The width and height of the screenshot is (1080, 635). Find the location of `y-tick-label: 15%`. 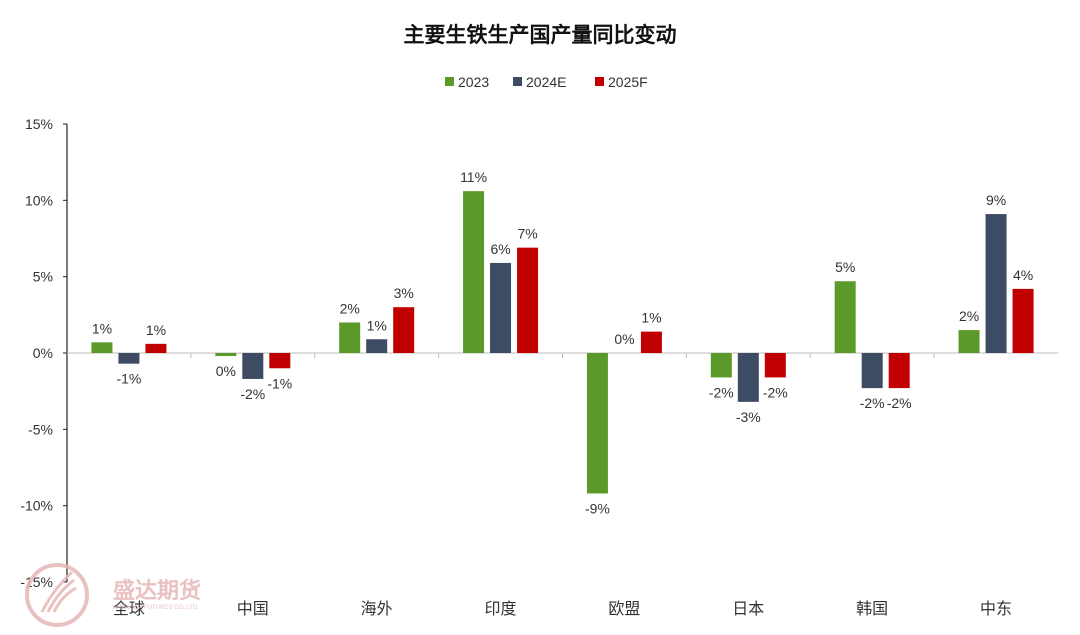

y-tick-label: 15% is located at coordinates (39, 124).